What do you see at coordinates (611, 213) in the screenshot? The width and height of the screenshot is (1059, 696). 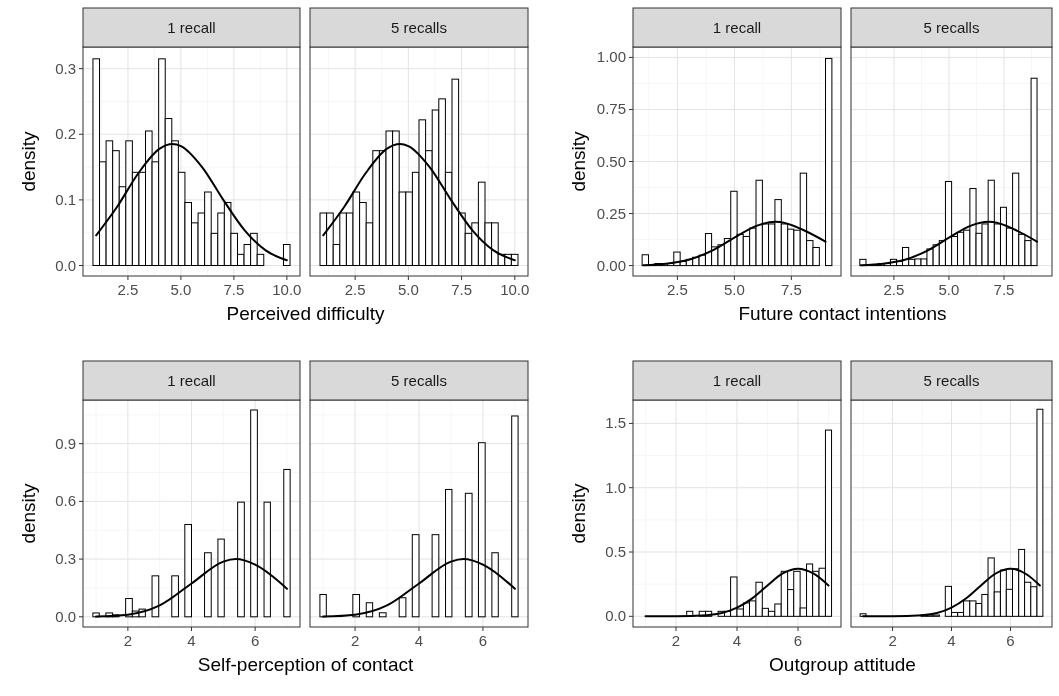 I see `y-tick-label: 0.25` at bounding box center [611, 213].